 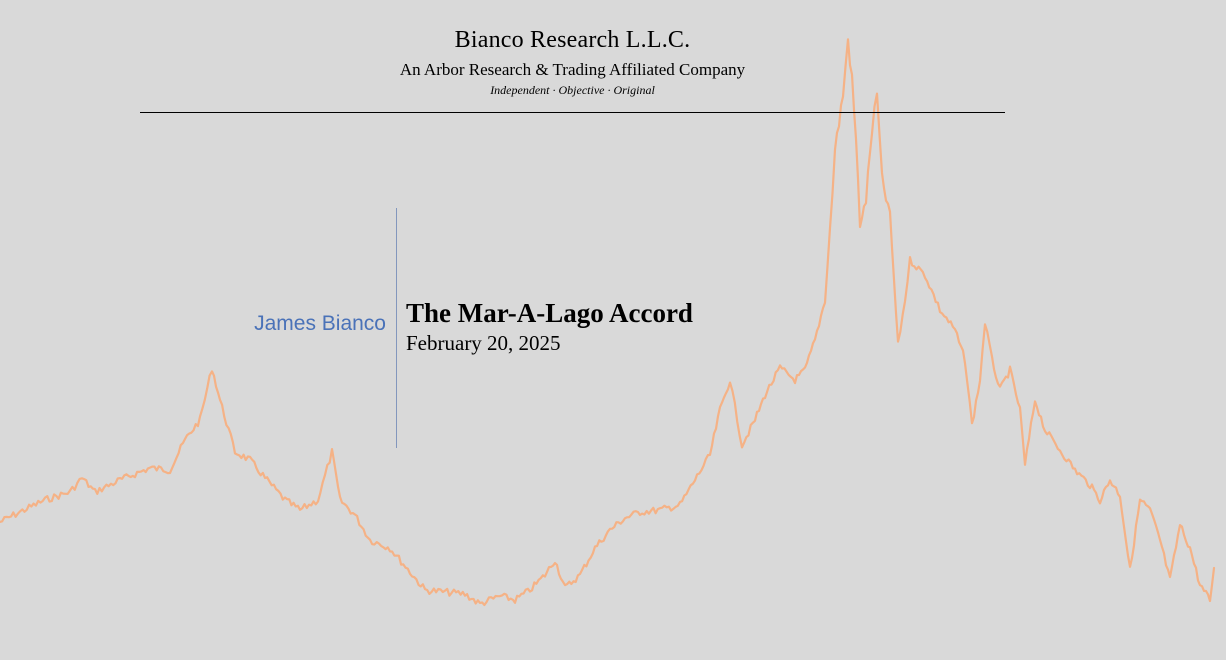 What do you see at coordinates (572, 112) in the screenshot?
I see `header-divider` at bounding box center [572, 112].